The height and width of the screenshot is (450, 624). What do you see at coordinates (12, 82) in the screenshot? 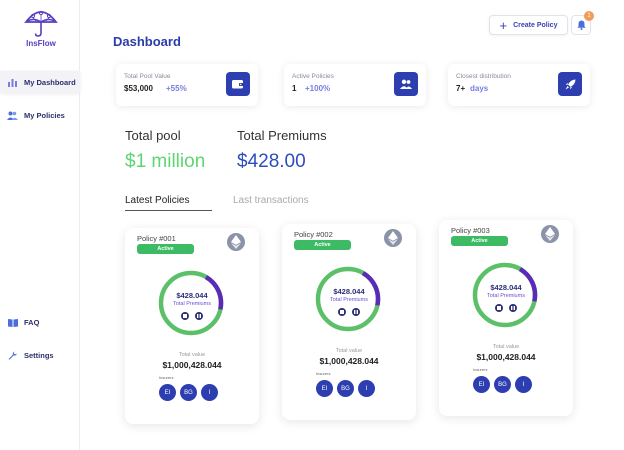
I see `bar-chart-icon` at bounding box center [12, 82].